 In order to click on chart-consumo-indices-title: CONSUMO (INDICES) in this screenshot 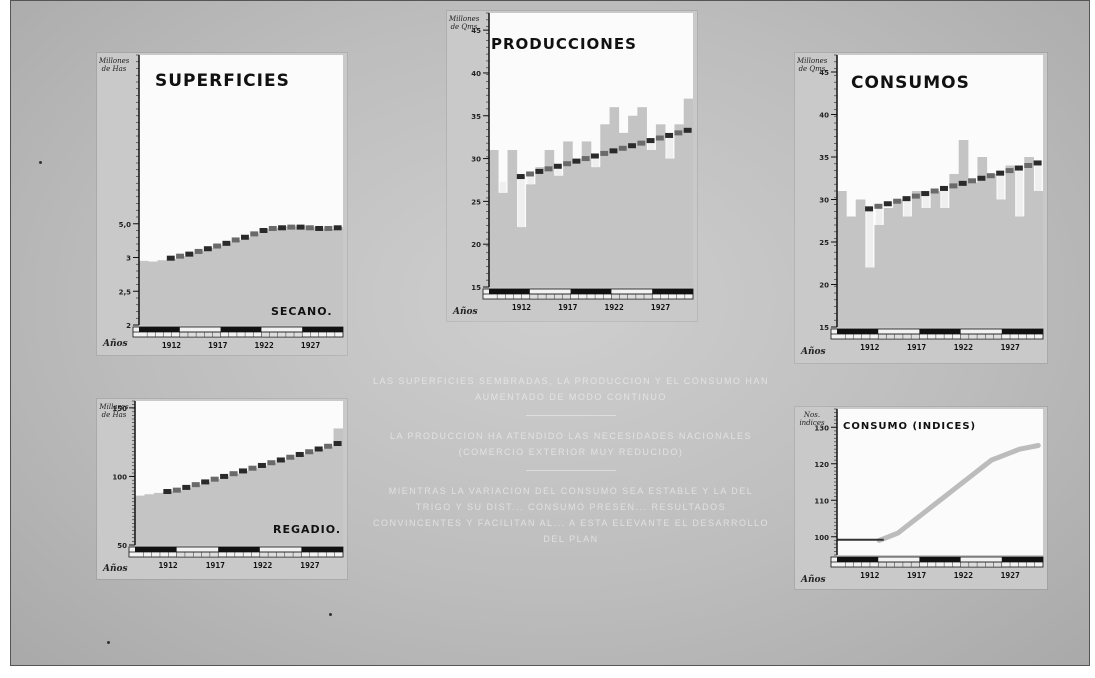, I will do `click(910, 426)`.